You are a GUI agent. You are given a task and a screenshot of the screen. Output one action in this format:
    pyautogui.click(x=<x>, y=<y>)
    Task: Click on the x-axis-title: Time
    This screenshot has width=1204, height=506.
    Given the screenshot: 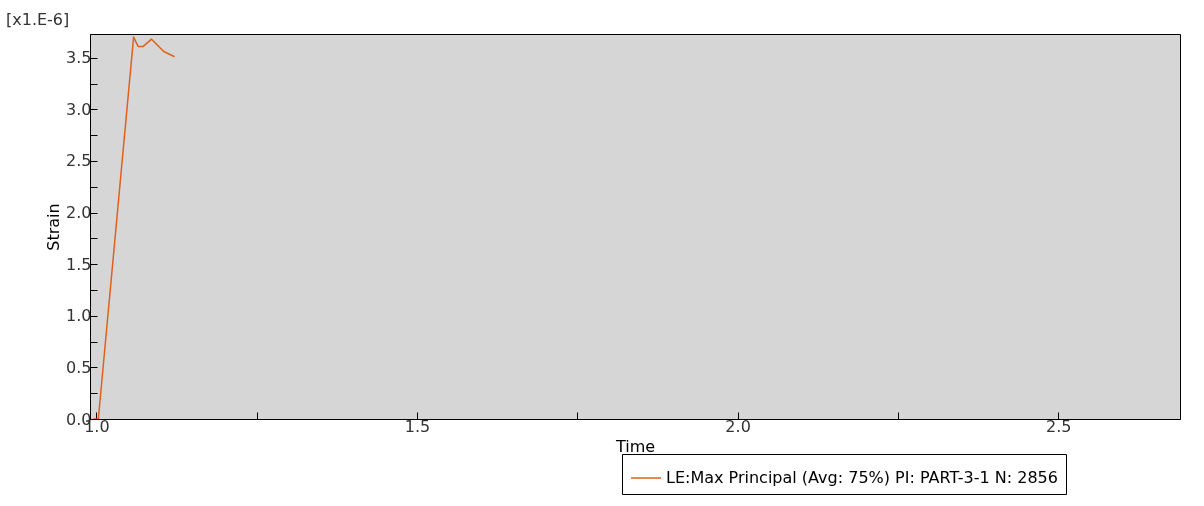 What is the action you would take?
    pyautogui.click(x=635, y=446)
    